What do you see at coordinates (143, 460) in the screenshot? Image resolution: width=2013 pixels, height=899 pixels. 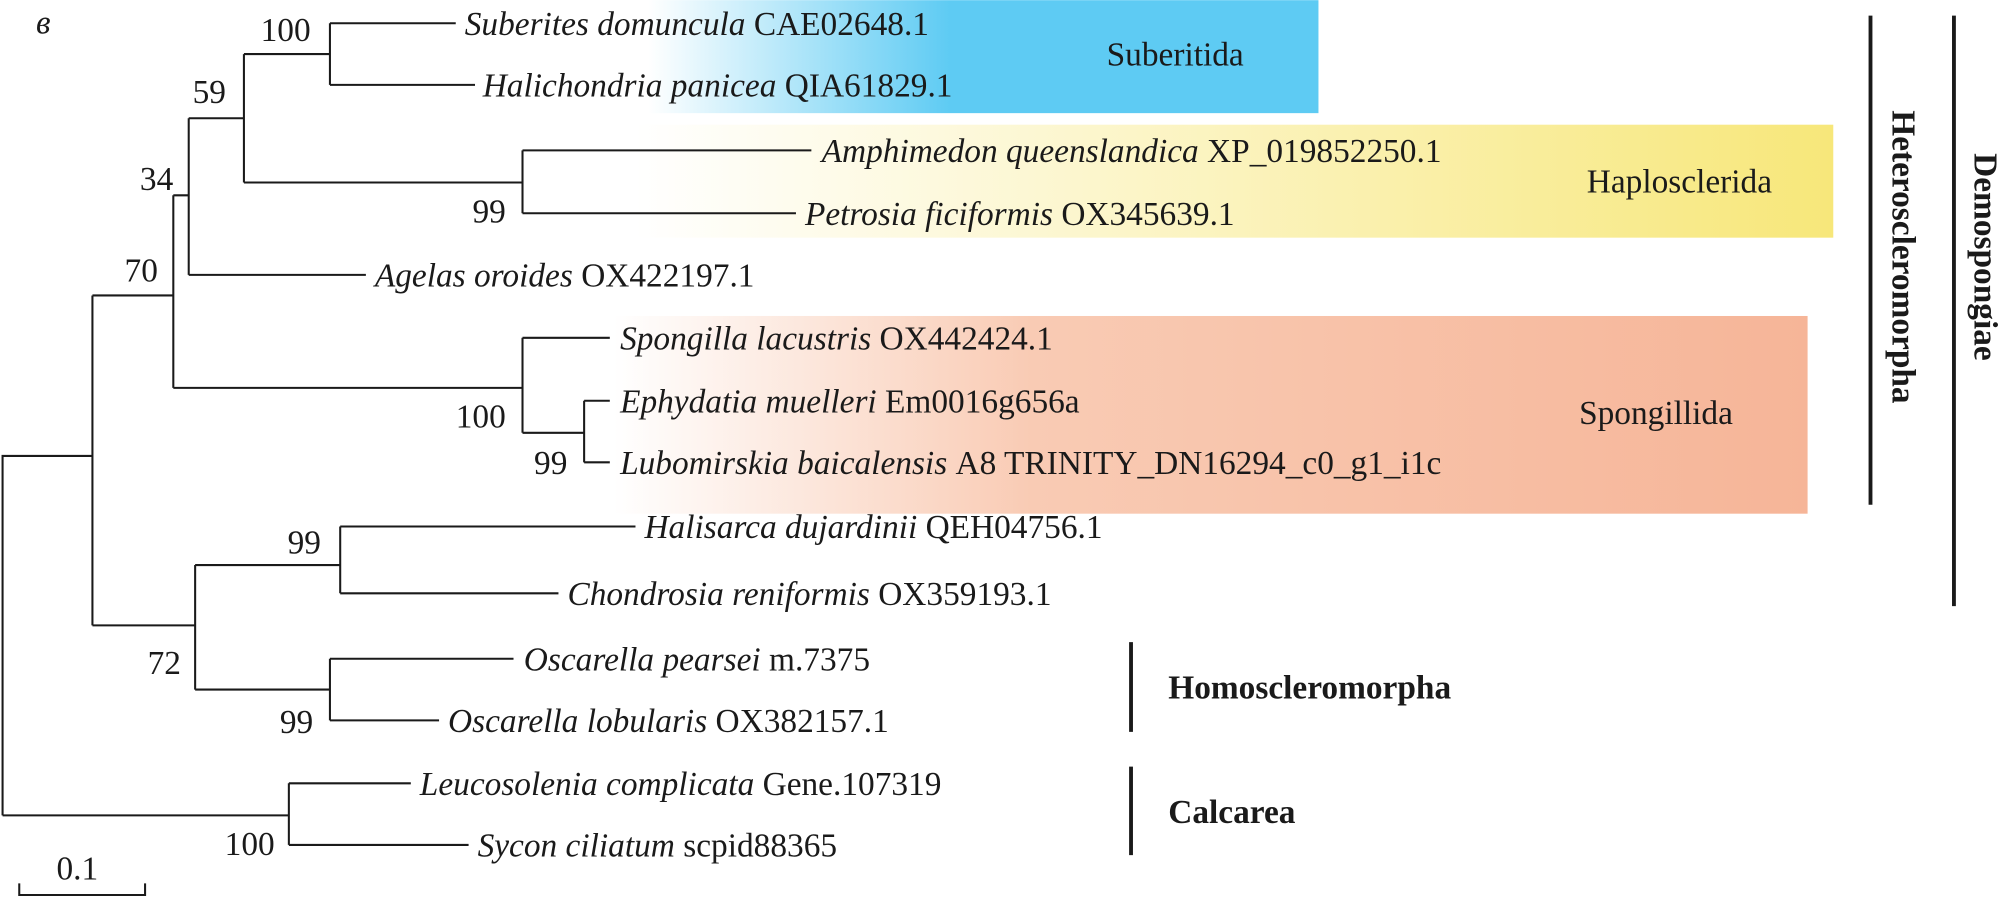 I see `branch-n72-parent` at bounding box center [143, 460].